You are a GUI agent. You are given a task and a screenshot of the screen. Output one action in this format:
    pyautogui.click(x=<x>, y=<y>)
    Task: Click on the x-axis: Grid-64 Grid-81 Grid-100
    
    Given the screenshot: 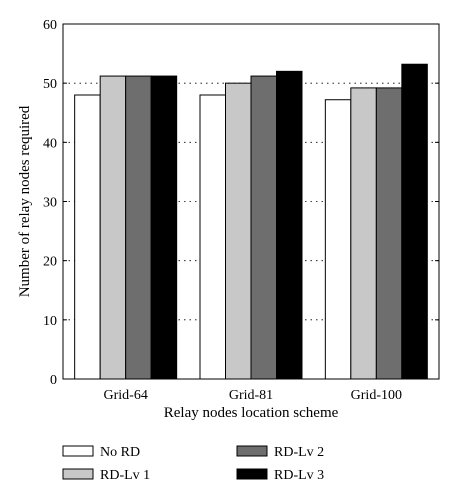 What is the action you would take?
    pyautogui.click(x=253, y=395)
    